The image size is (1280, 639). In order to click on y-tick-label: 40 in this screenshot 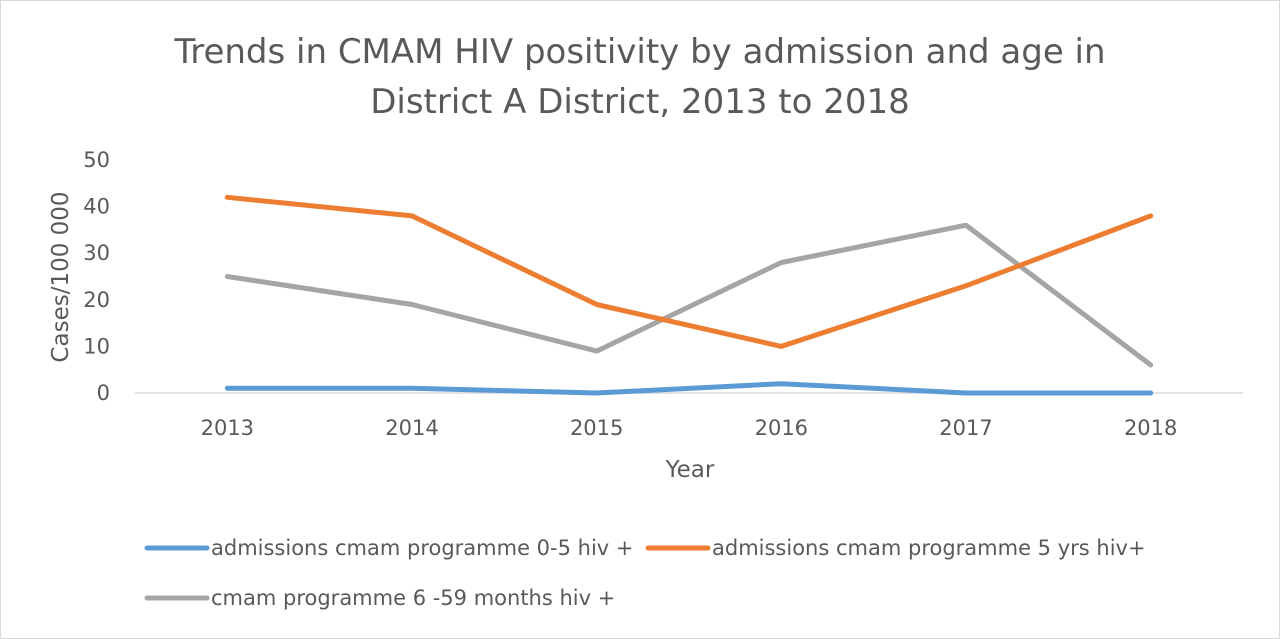, I will do `click(96, 207)`.